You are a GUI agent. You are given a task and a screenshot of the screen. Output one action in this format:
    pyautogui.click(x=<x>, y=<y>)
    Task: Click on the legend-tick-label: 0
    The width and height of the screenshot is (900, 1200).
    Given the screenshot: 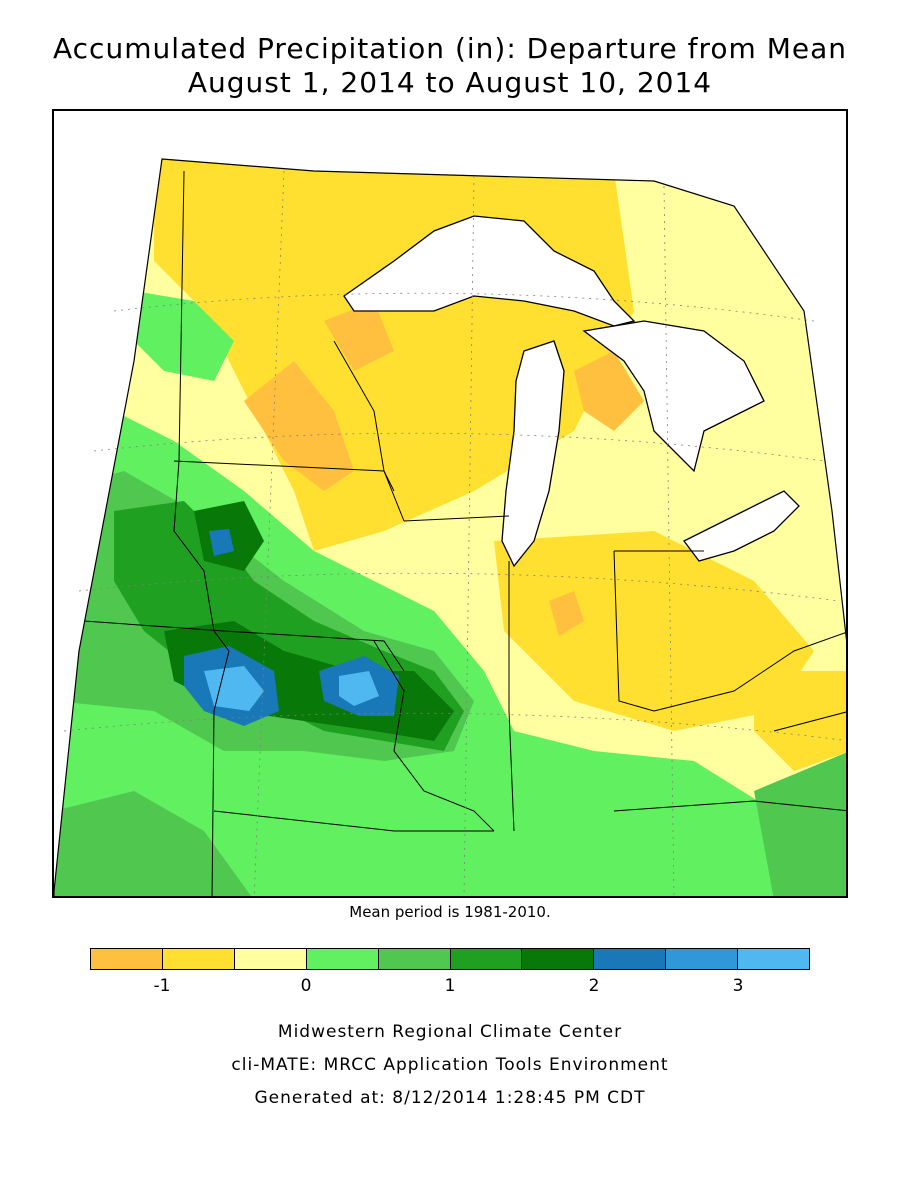 What is the action you would take?
    pyautogui.click(x=306, y=986)
    